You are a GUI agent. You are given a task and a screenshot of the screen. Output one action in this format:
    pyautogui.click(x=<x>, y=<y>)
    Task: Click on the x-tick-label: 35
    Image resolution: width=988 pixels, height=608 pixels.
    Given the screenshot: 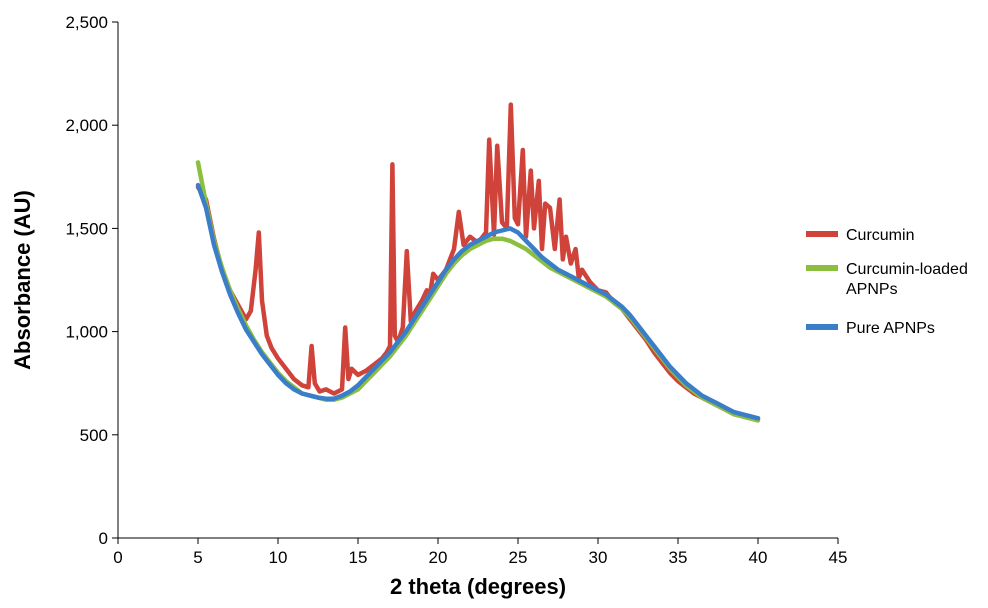 What is the action you would take?
    pyautogui.click(x=678, y=557)
    